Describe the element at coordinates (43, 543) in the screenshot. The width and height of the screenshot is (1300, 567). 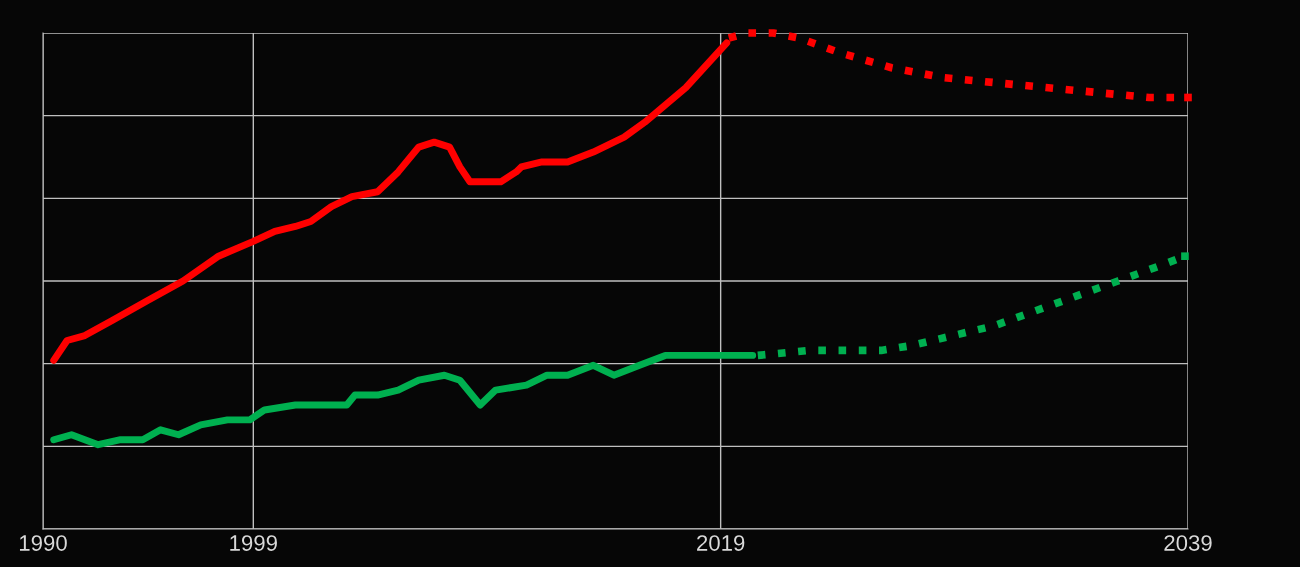
I see `x-tick-label: 1990` at that location.